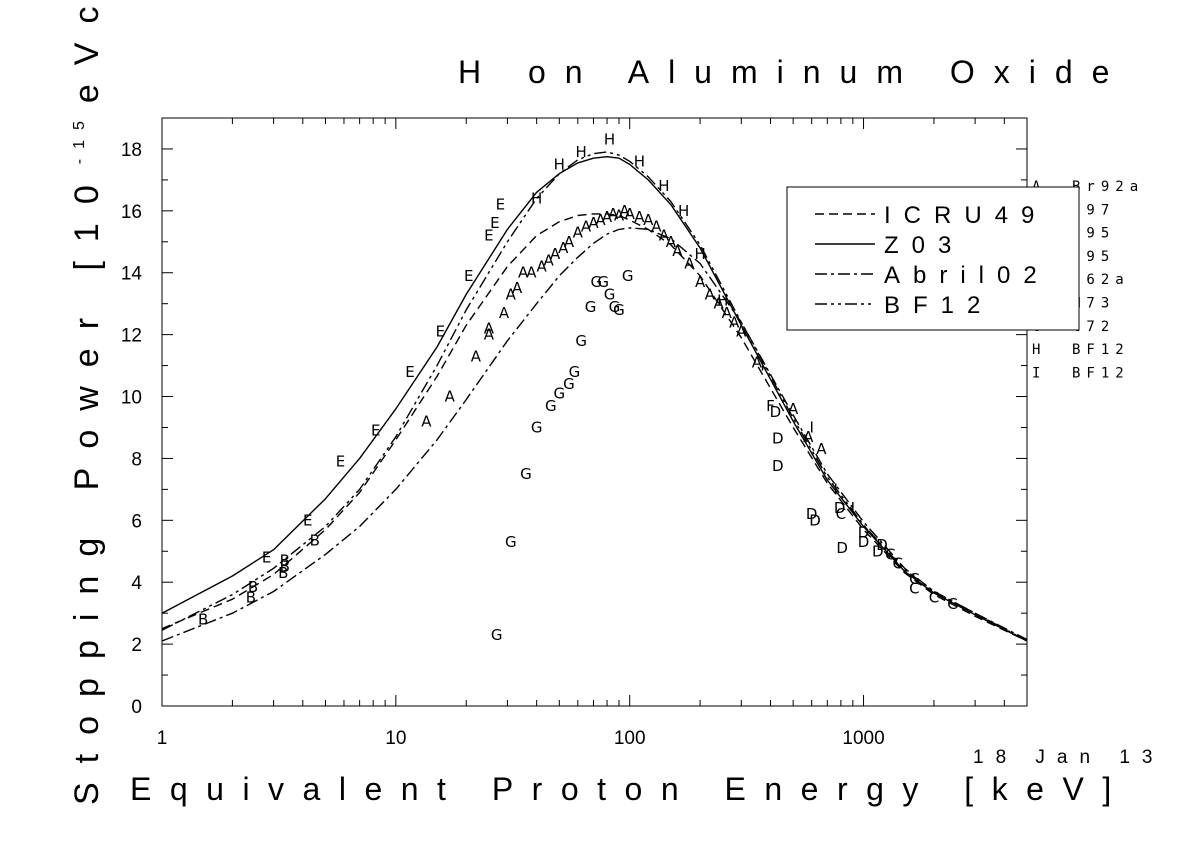 This screenshot has height=842, width=1200. I want to click on legend-label: BF12, so click(938, 305).